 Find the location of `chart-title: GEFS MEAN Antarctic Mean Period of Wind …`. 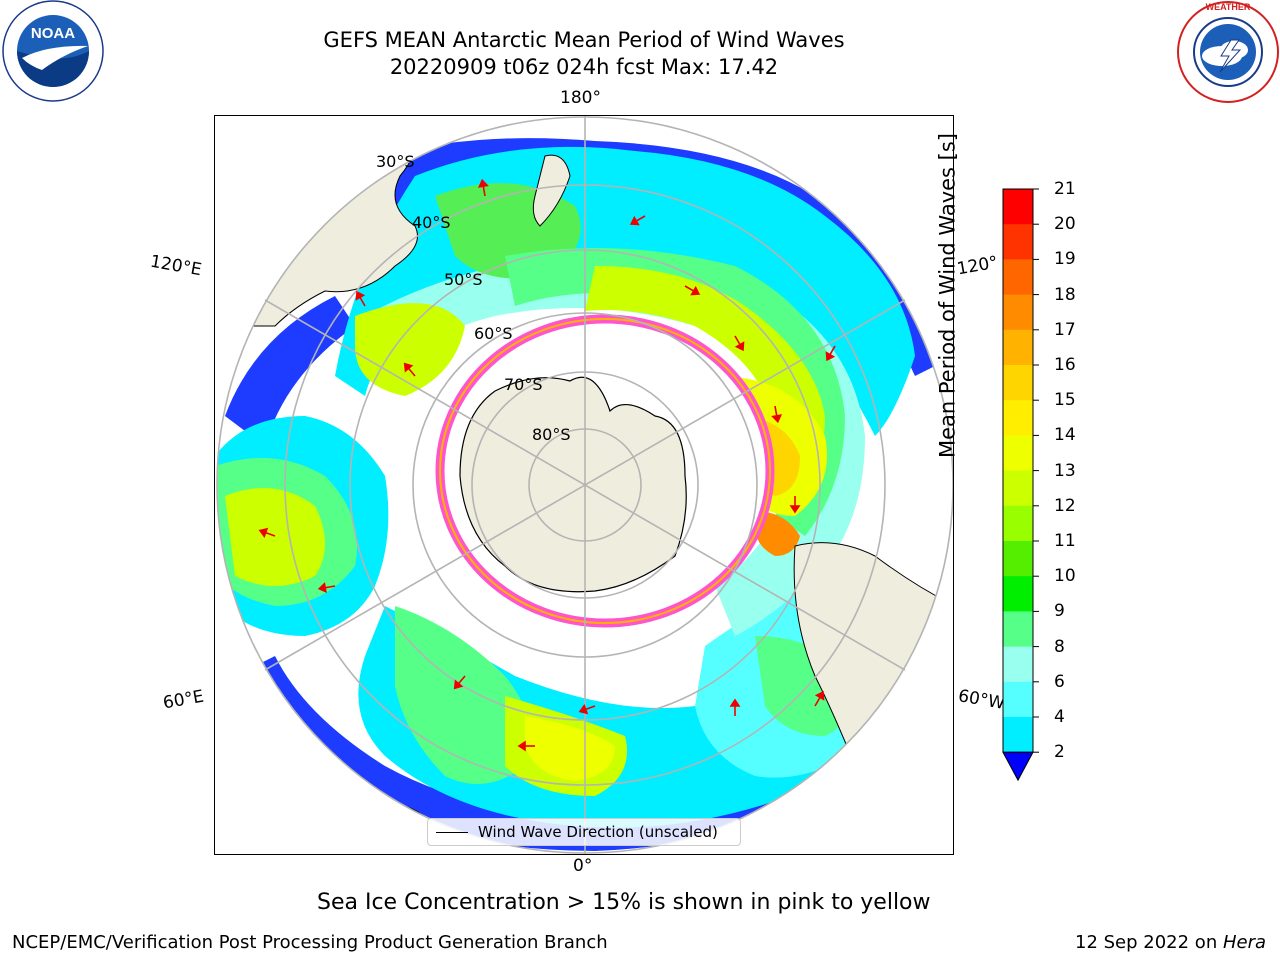

chart-title: GEFS MEAN Antarctic Mean Period of Wind … is located at coordinates (584, 40).